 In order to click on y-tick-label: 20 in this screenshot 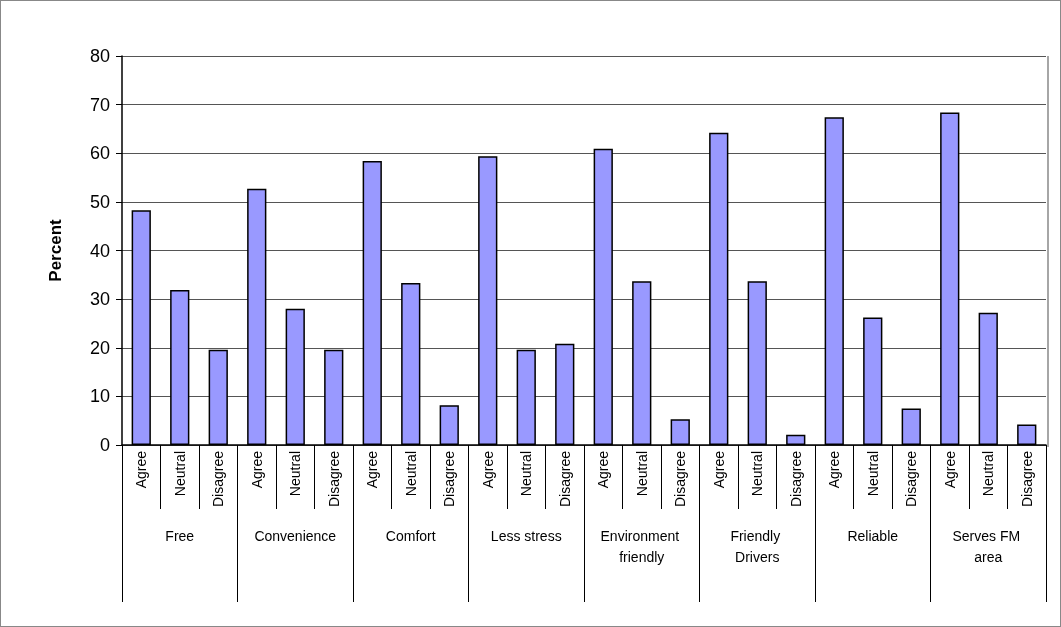, I will do `click(99, 347)`.